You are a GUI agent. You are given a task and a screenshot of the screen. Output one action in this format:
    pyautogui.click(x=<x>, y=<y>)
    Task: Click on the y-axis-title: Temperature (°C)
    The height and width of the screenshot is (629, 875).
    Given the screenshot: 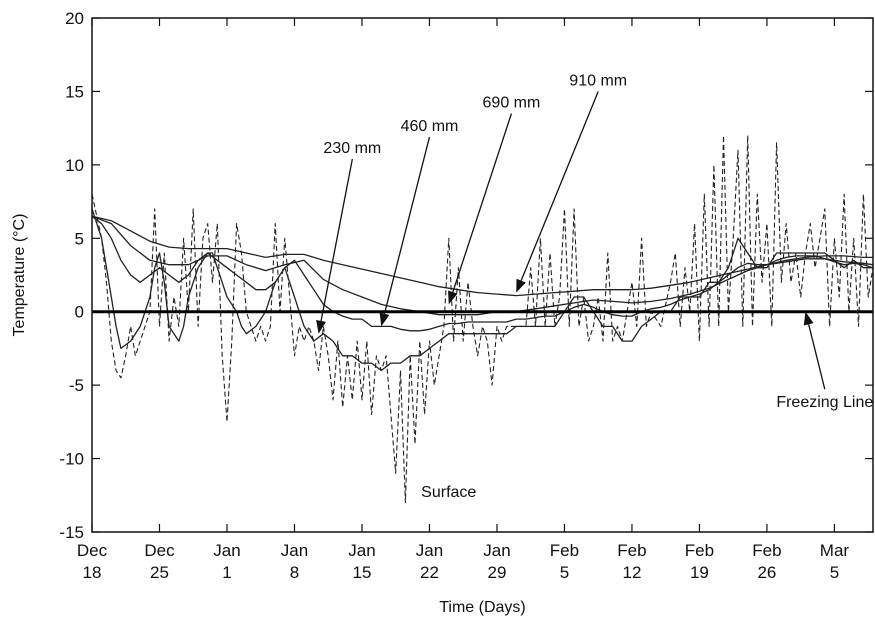 What is the action you would take?
    pyautogui.click(x=19, y=275)
    